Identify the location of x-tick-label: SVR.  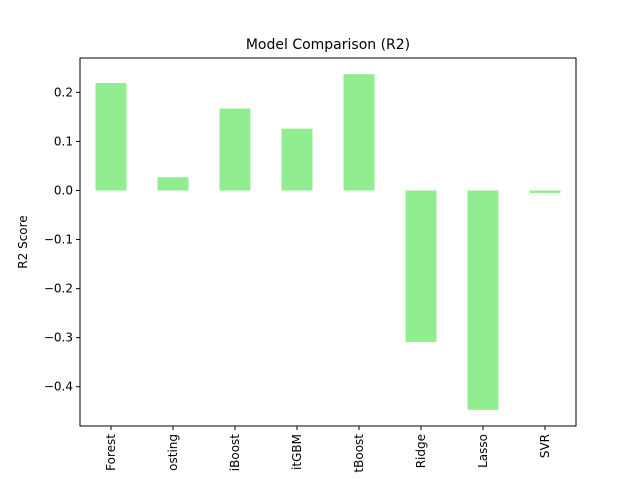
(545, 446).